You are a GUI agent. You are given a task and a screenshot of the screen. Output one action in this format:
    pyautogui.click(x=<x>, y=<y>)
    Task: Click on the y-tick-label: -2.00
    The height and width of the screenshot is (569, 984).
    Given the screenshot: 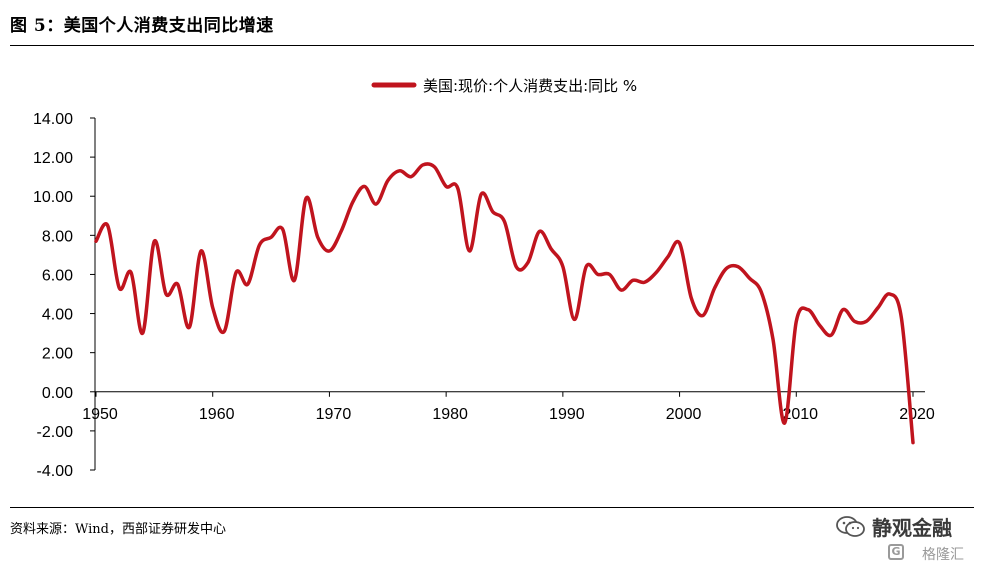 What is the action you would take?
    pyautogui.click(x=55, y=432)
    